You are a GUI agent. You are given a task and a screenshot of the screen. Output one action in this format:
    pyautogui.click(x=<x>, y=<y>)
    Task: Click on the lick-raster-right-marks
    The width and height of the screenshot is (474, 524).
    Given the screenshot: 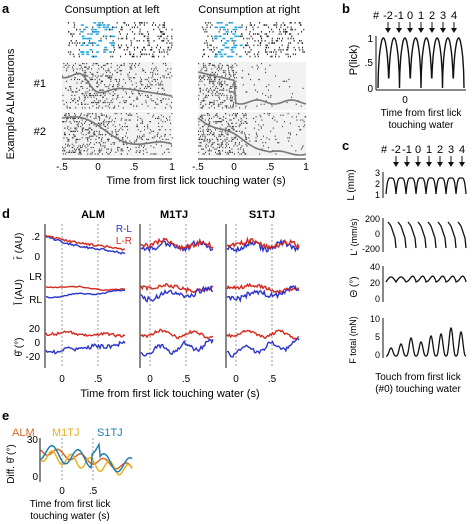 What is the action you would take?
    pyautogui.click(x=253, y=40)
    